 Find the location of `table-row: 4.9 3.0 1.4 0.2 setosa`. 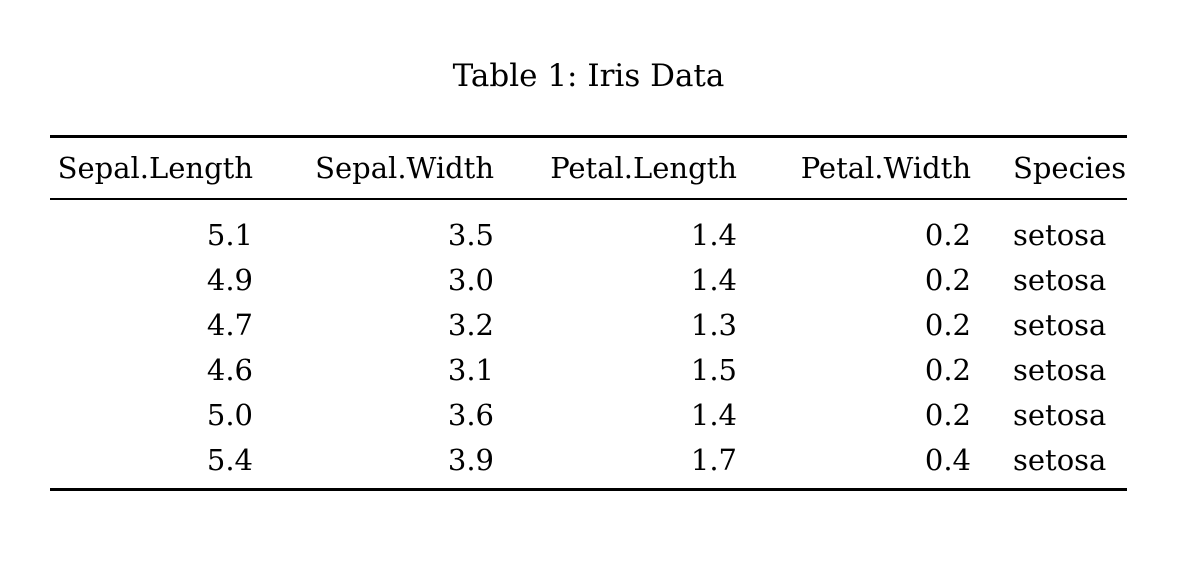

table-row: 4.9 3.0 1.4 0.2 setosa is located at coordinates (588, 279).